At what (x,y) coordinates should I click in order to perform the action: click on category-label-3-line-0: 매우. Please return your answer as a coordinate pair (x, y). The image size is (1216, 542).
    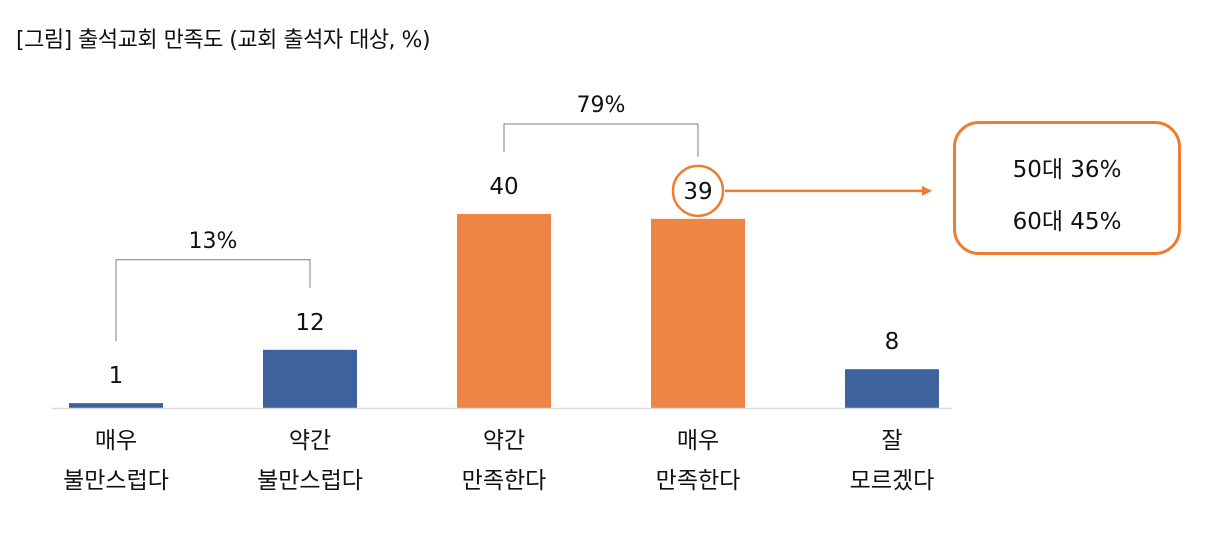
    Looking at the image, I should click on (698, 441).